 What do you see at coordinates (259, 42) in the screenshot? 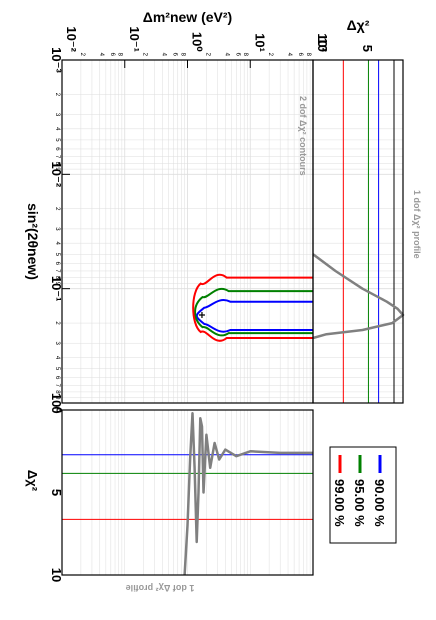
I see `tick-label: 10¹` at bounding box center [259, 42].